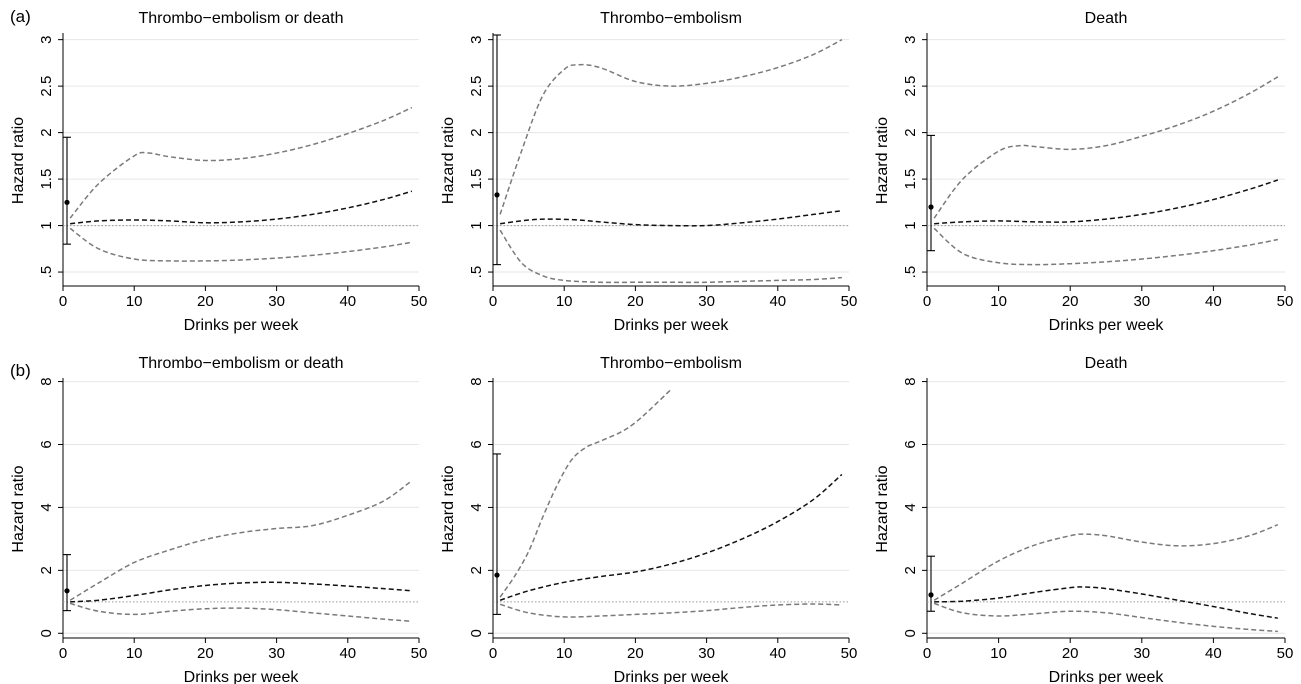  Describe the element at coordinates (46, 381) in the screenshot. I see `y-tick-label: 8` at that location.